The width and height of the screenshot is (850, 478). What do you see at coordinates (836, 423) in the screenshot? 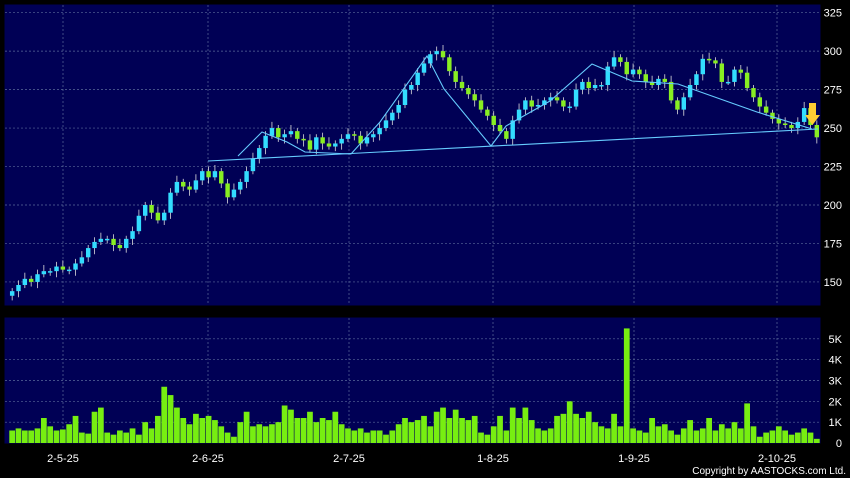
I see `volume-tick-label: 1K` at bounding box center [836, 423].